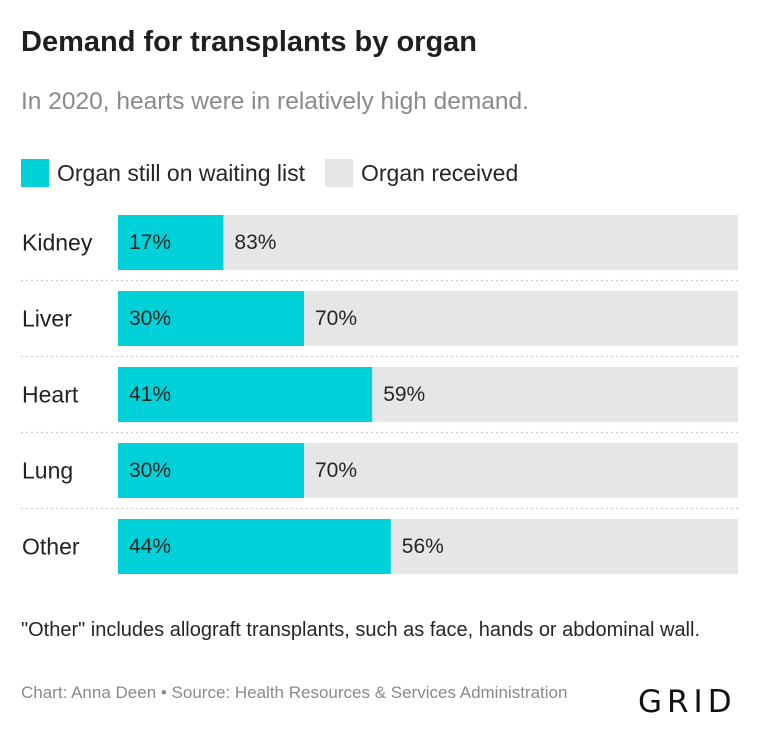 The height and width of the screenshot is (752, 760). What do you see at coordinates (51, 547) in the screenshot?
I see `category-label-other: Other` at bounding box center [51, 547].